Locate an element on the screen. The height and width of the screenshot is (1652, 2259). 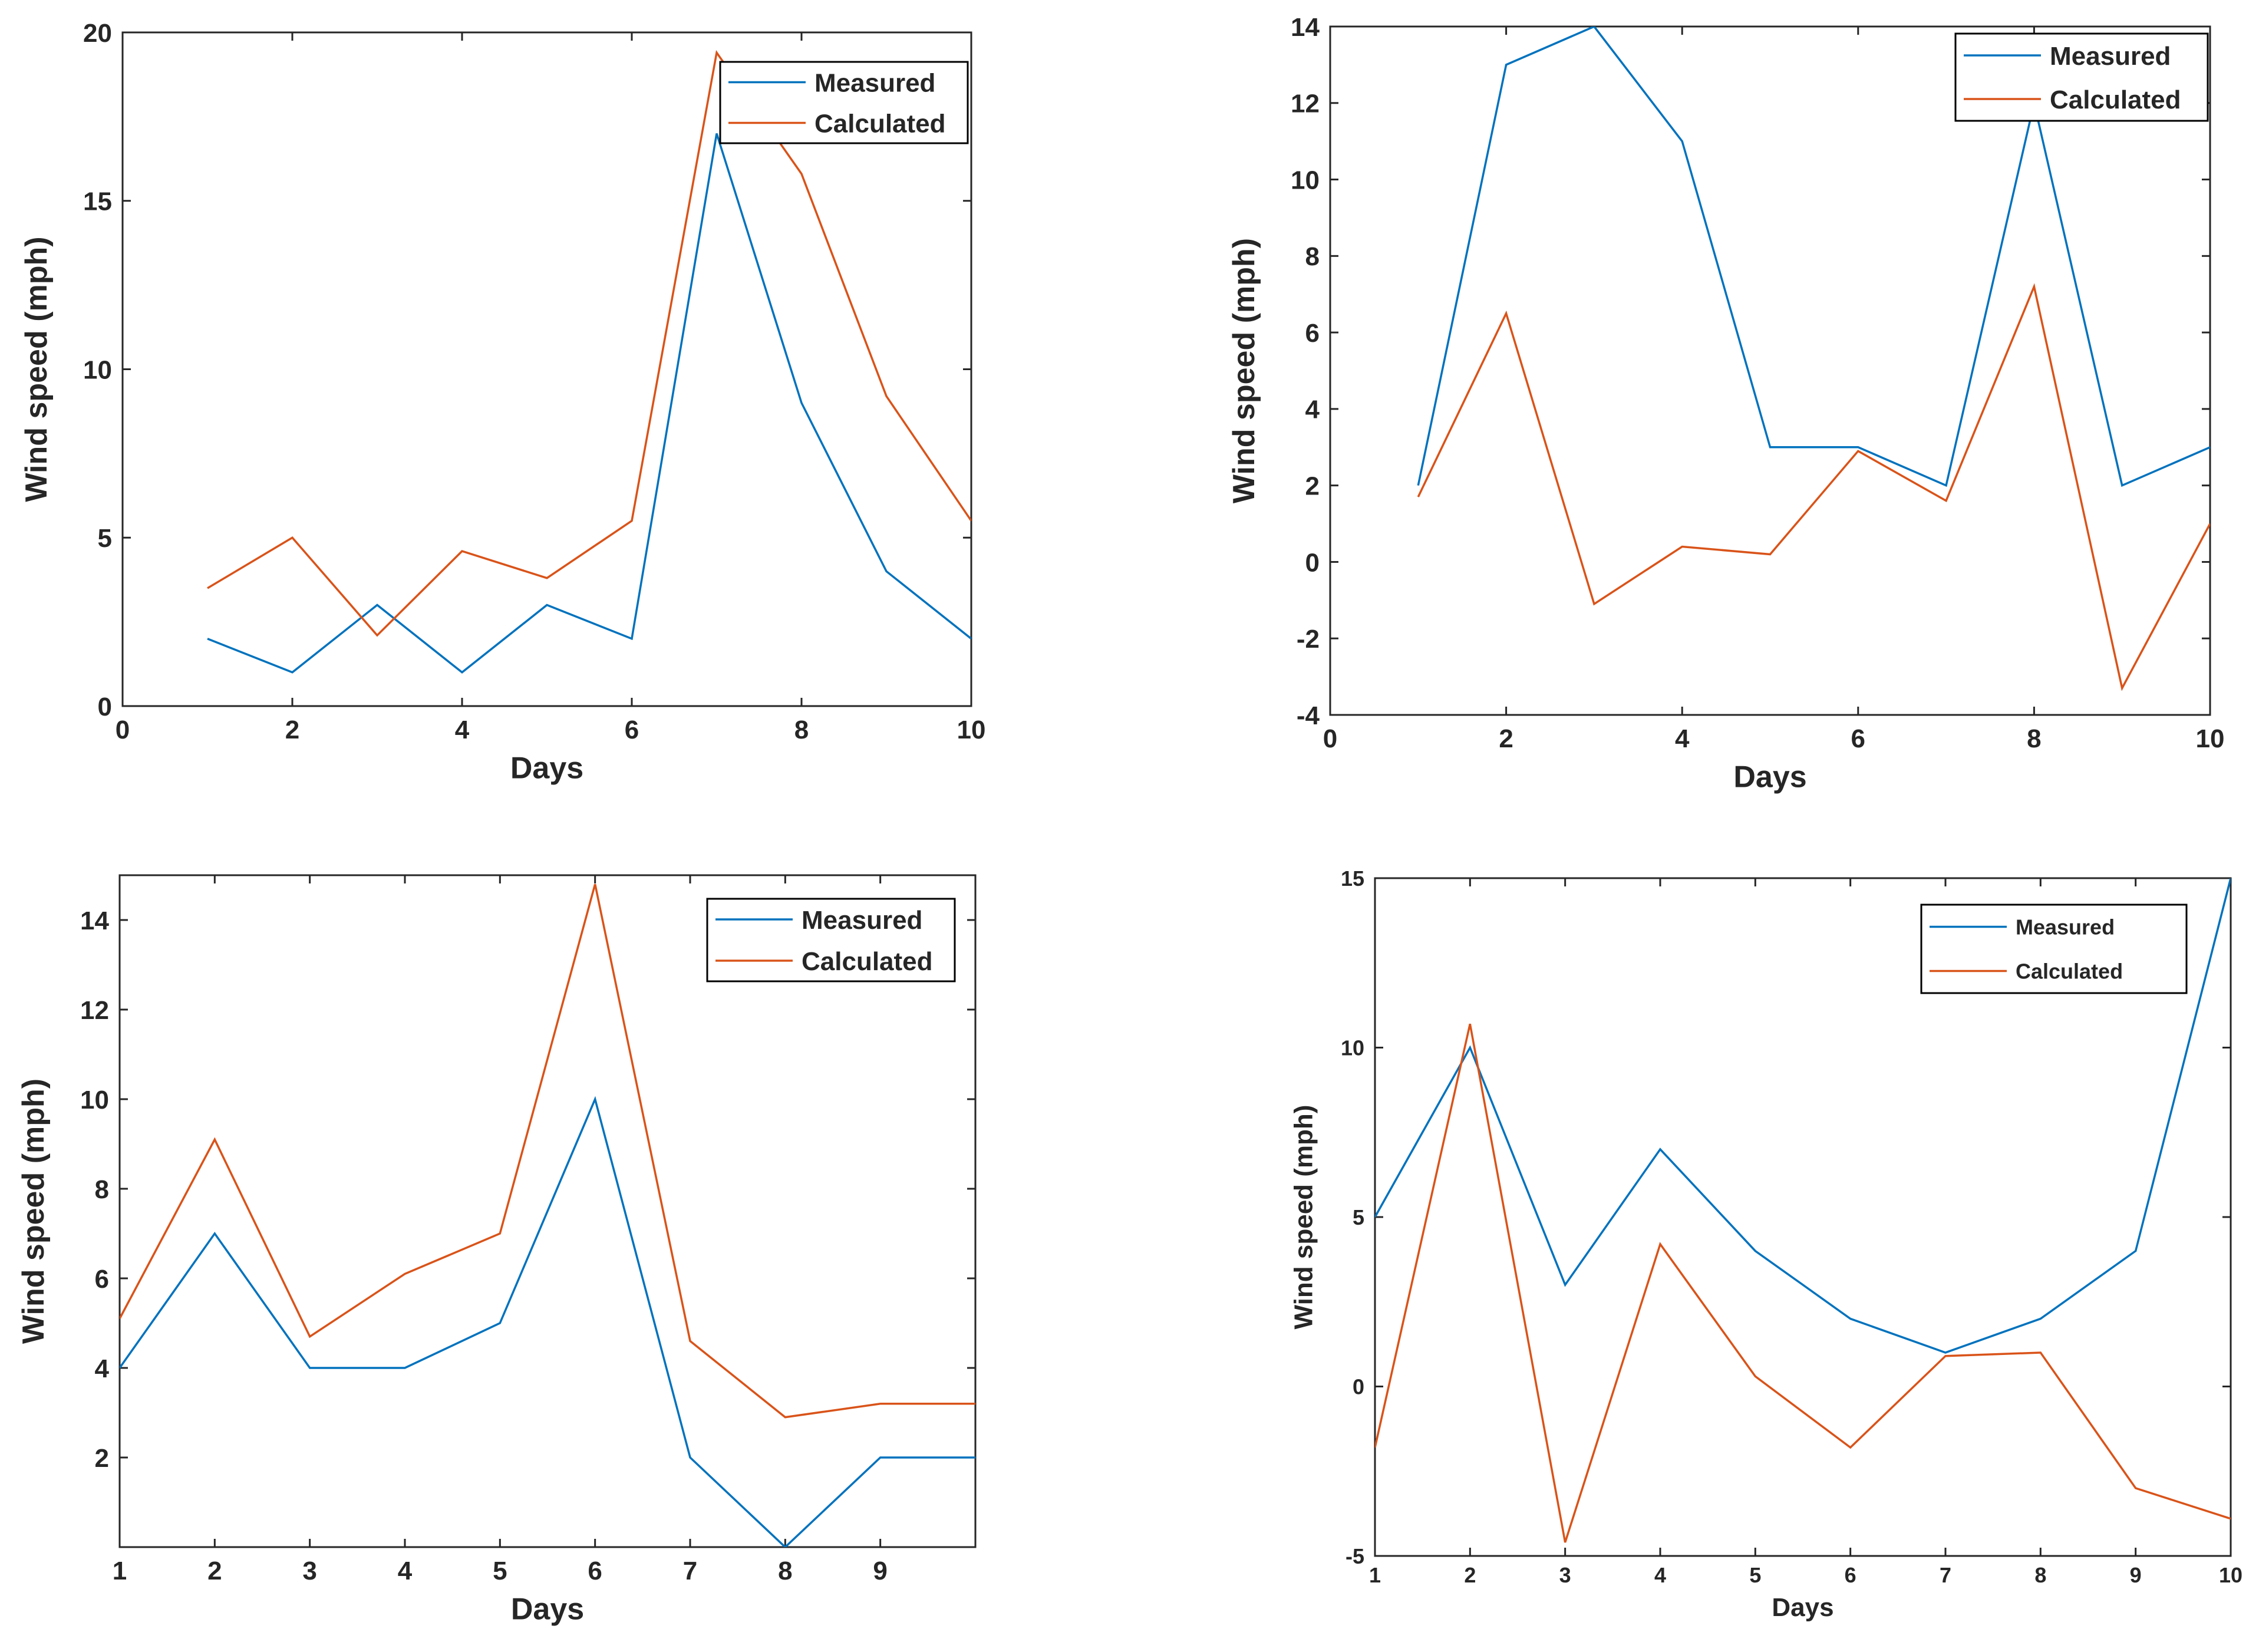
y-tick-label: -2 is located at coordinates (1308, 639).